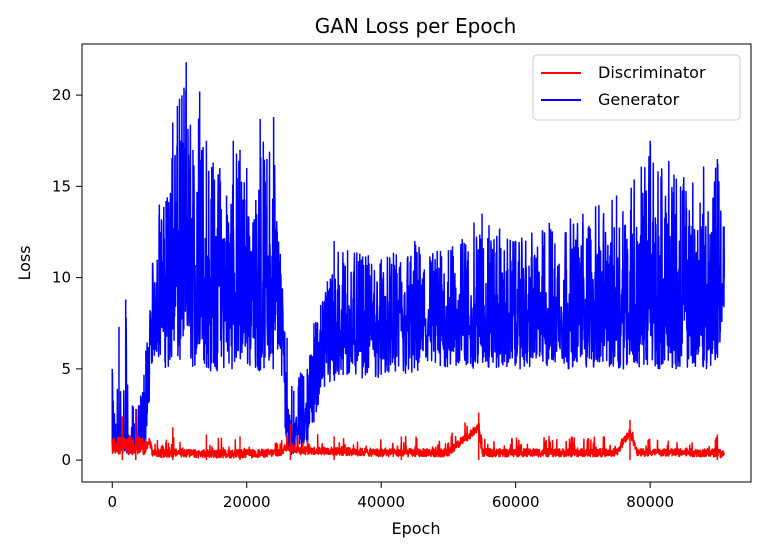 The width and height of the screenshot is (765, 554). I want to click on y-tick-label: 15, so click(61, 186).